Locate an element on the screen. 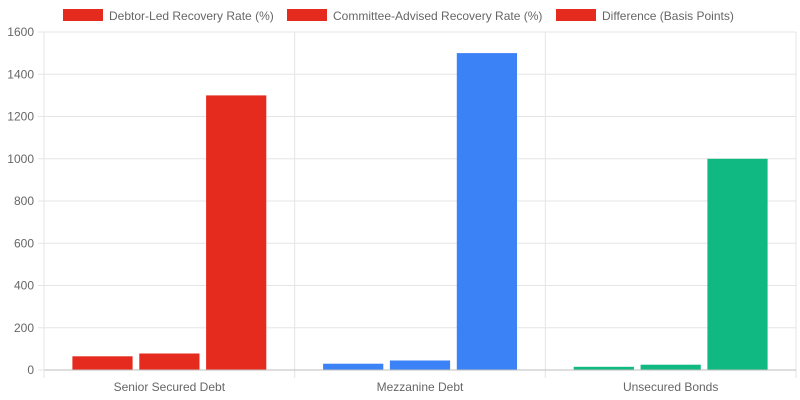  x-tick-label-2: Mezzanine Debt is located at coordinates (420, 387).